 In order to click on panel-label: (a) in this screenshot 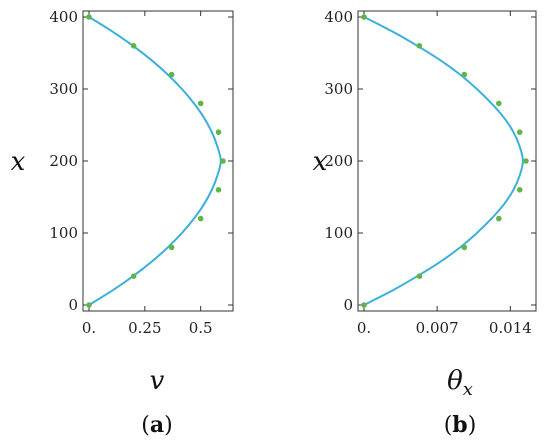, I will do `click(156, 425)`.